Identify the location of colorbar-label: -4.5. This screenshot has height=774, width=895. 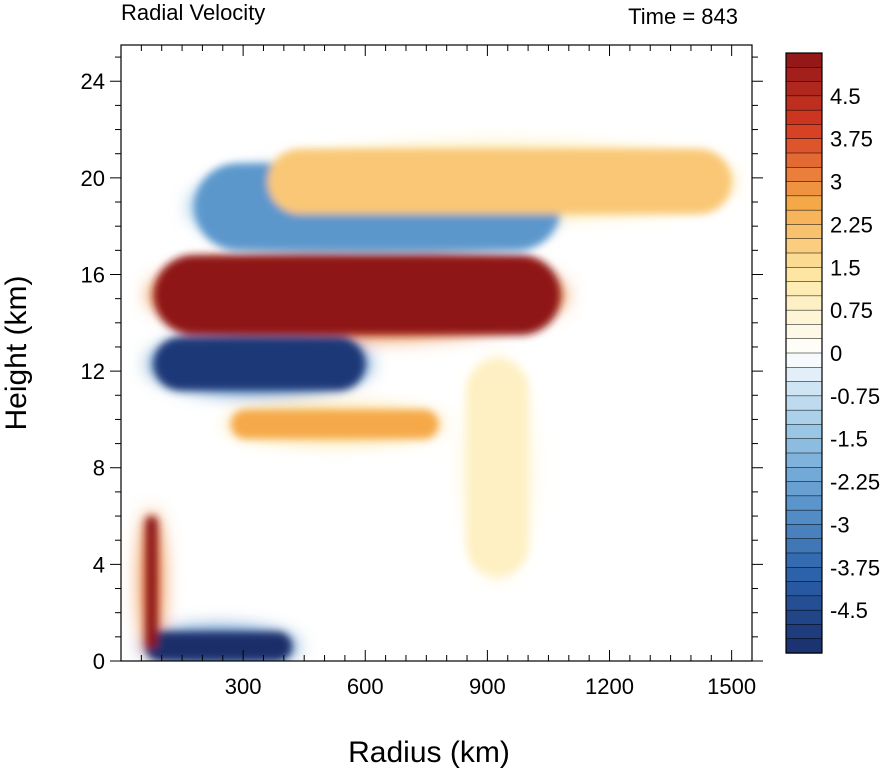
(849, 610).